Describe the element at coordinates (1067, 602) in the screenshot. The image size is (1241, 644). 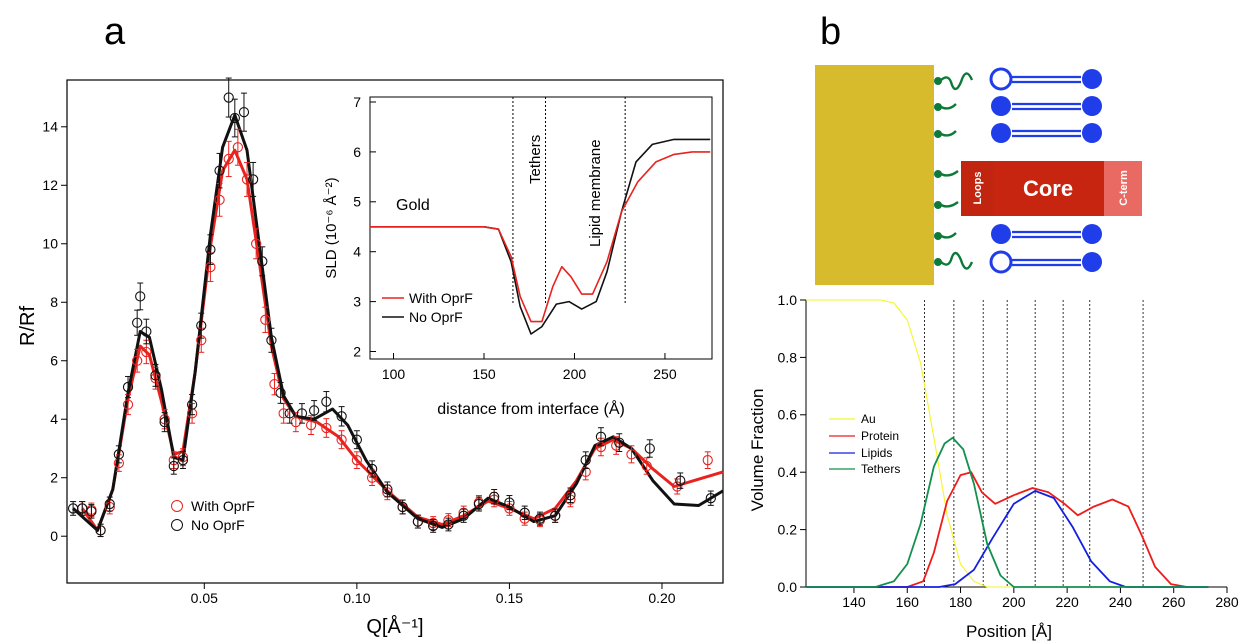
I see `volume-x-tick-label: 220` at that location.